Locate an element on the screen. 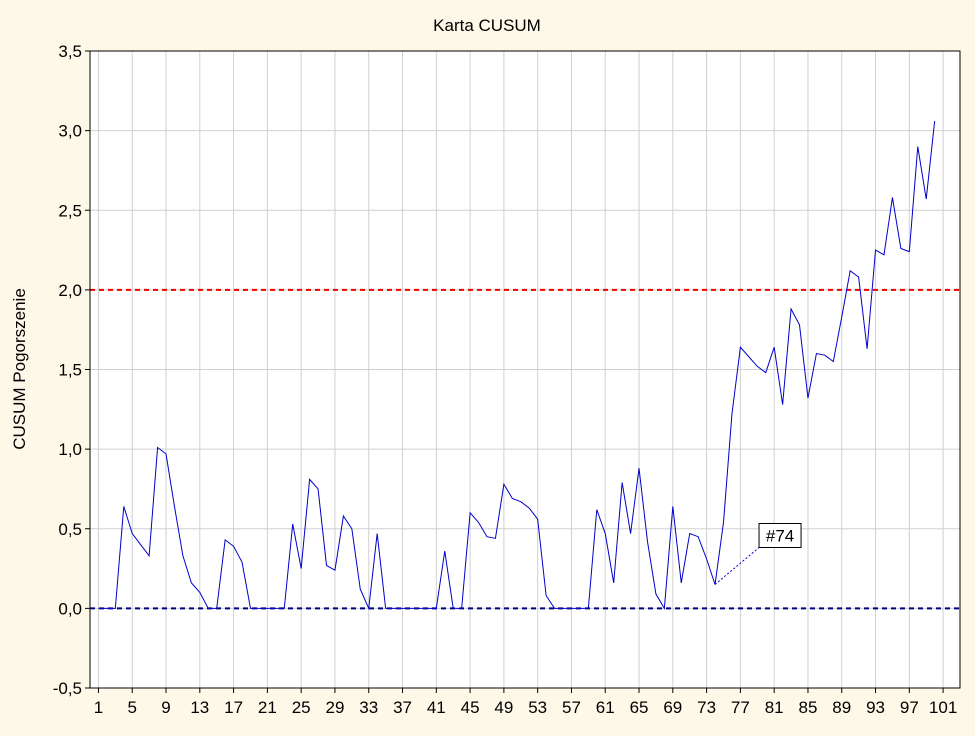 This screenshot has width=975, height=736. x-tick-label: 33 is located at coordinates (368, 707).